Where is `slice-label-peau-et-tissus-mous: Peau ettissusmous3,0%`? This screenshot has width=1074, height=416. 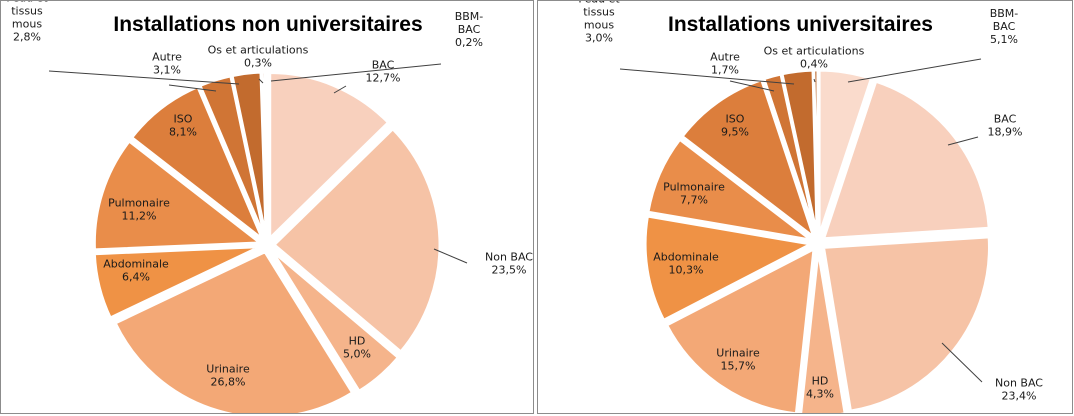
slice-label-peau-et-tissus-mous: Peau ettissusmous3,0% is located at coordinates (599, 23).